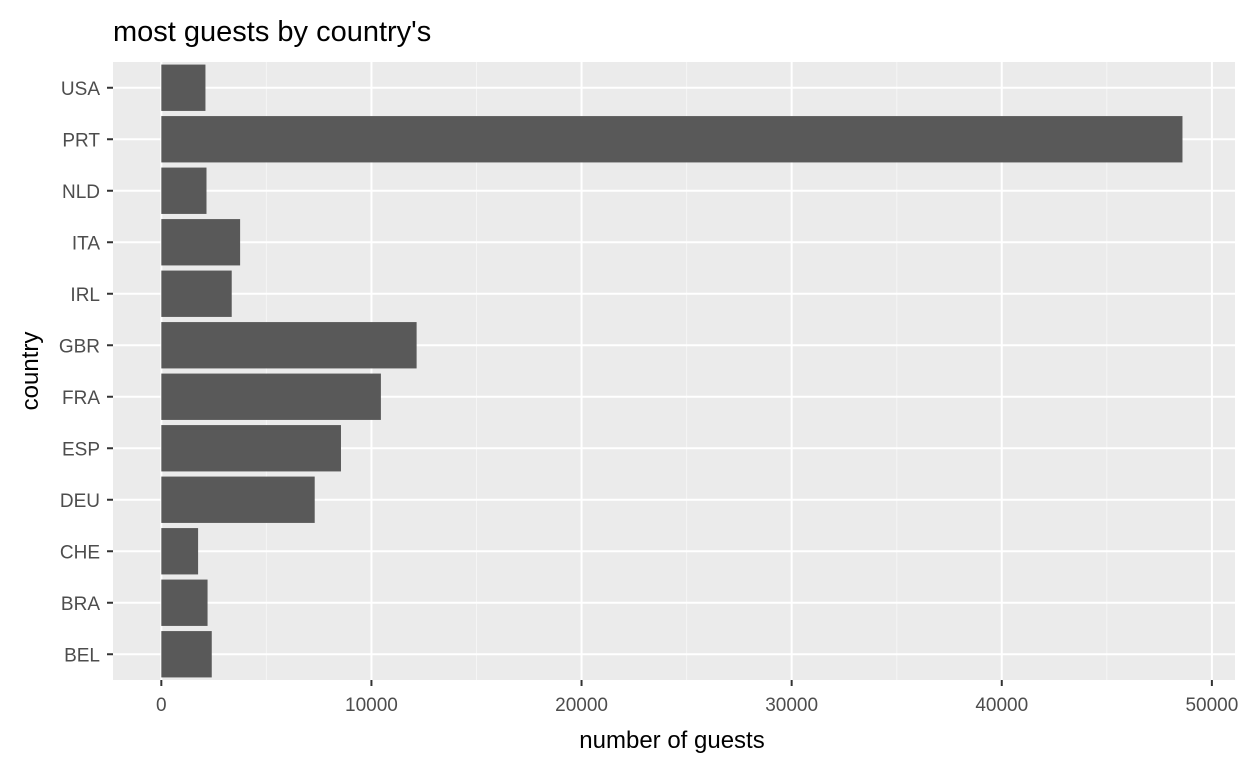  I want to click on y-tick-label: NLD, so click(81, 192).